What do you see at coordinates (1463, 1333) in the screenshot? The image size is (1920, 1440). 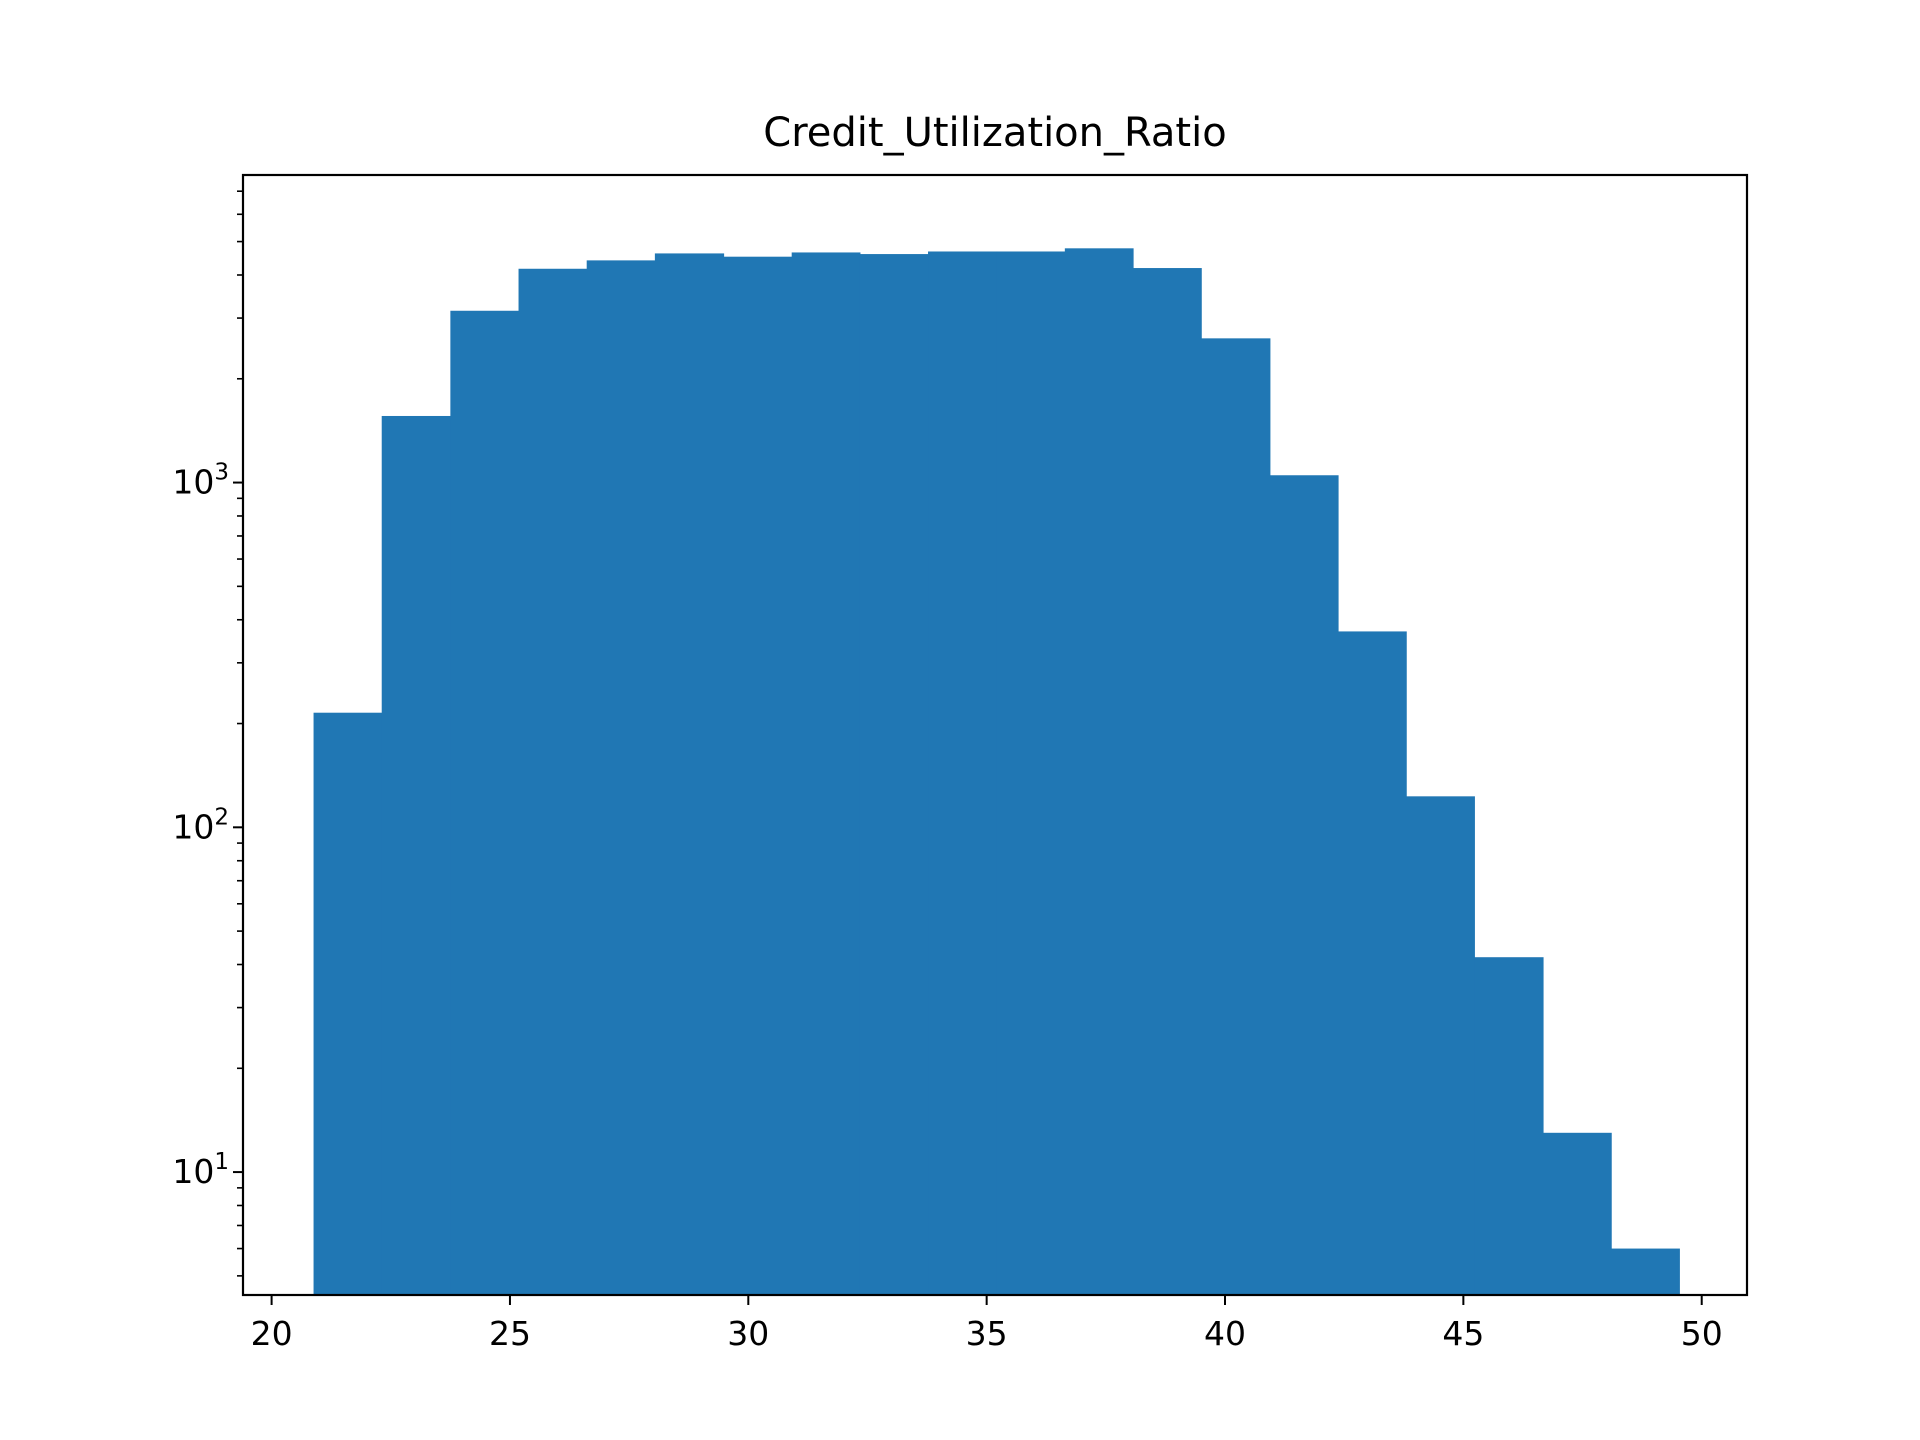 I see `x-tick-label: 45` at bounding box center [1463, 1333].